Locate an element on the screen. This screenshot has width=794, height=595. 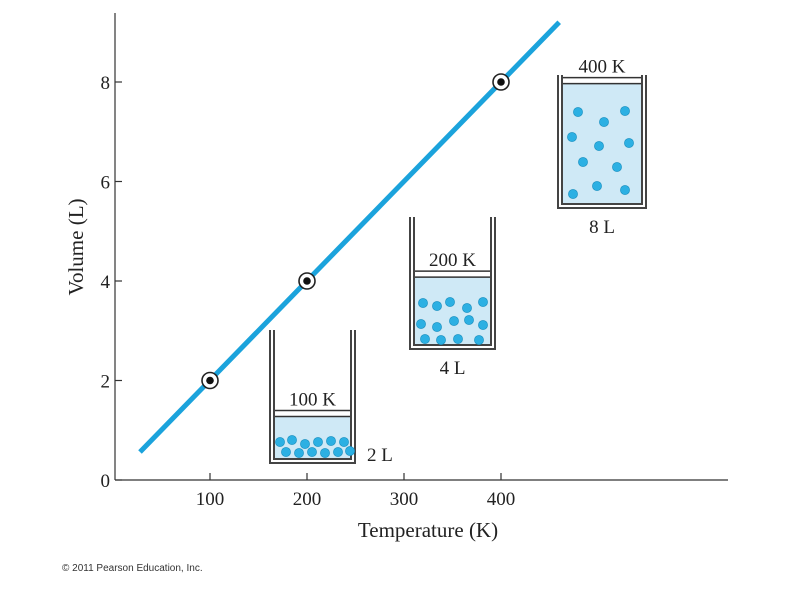
x-axis-title: Temperature (K) is located at coordinates (428, 530).